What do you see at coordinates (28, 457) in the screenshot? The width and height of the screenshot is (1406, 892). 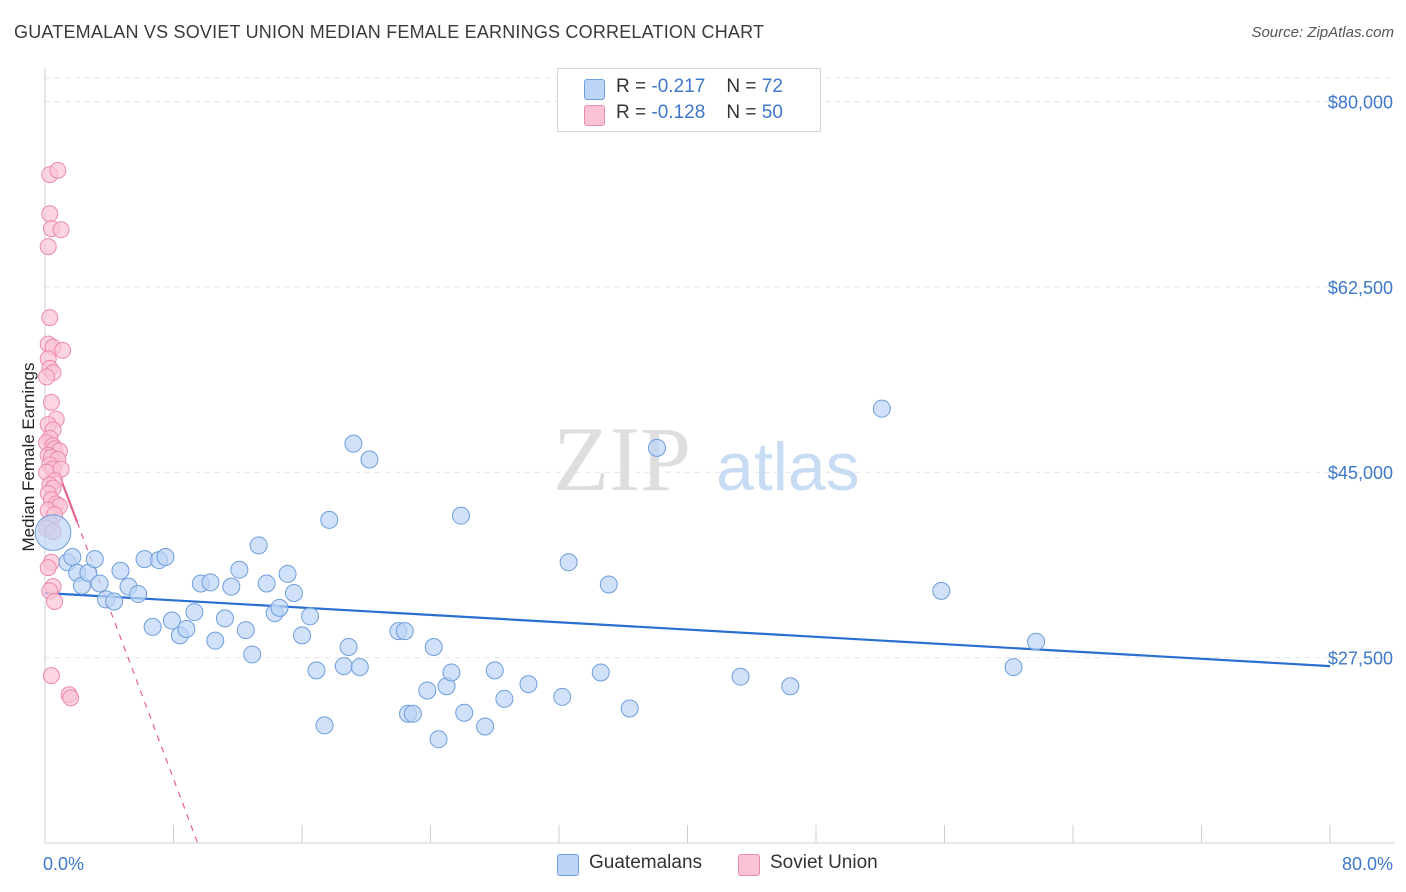 I see `y-axis-label: Median Female Earnings` at bounding box center [28, 457].